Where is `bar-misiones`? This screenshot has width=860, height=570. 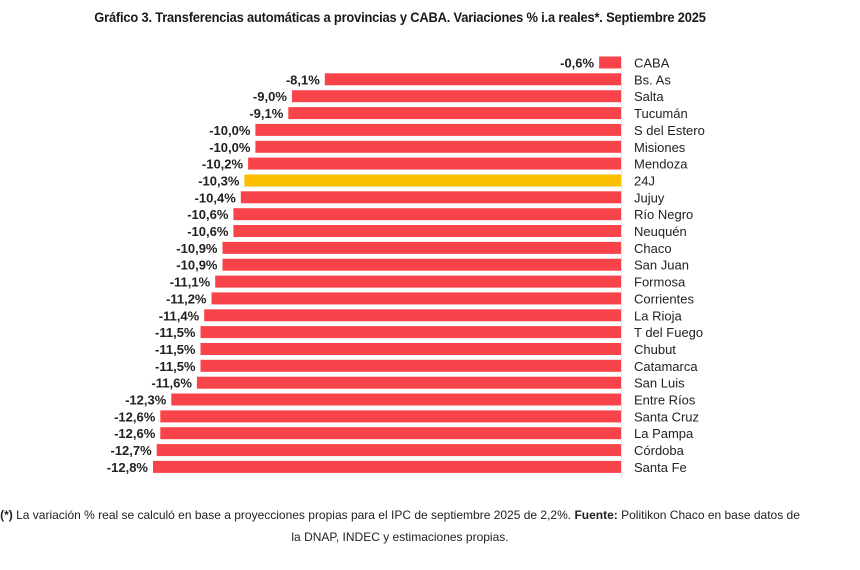
bar-misiones is located at coordinates (438, 146).